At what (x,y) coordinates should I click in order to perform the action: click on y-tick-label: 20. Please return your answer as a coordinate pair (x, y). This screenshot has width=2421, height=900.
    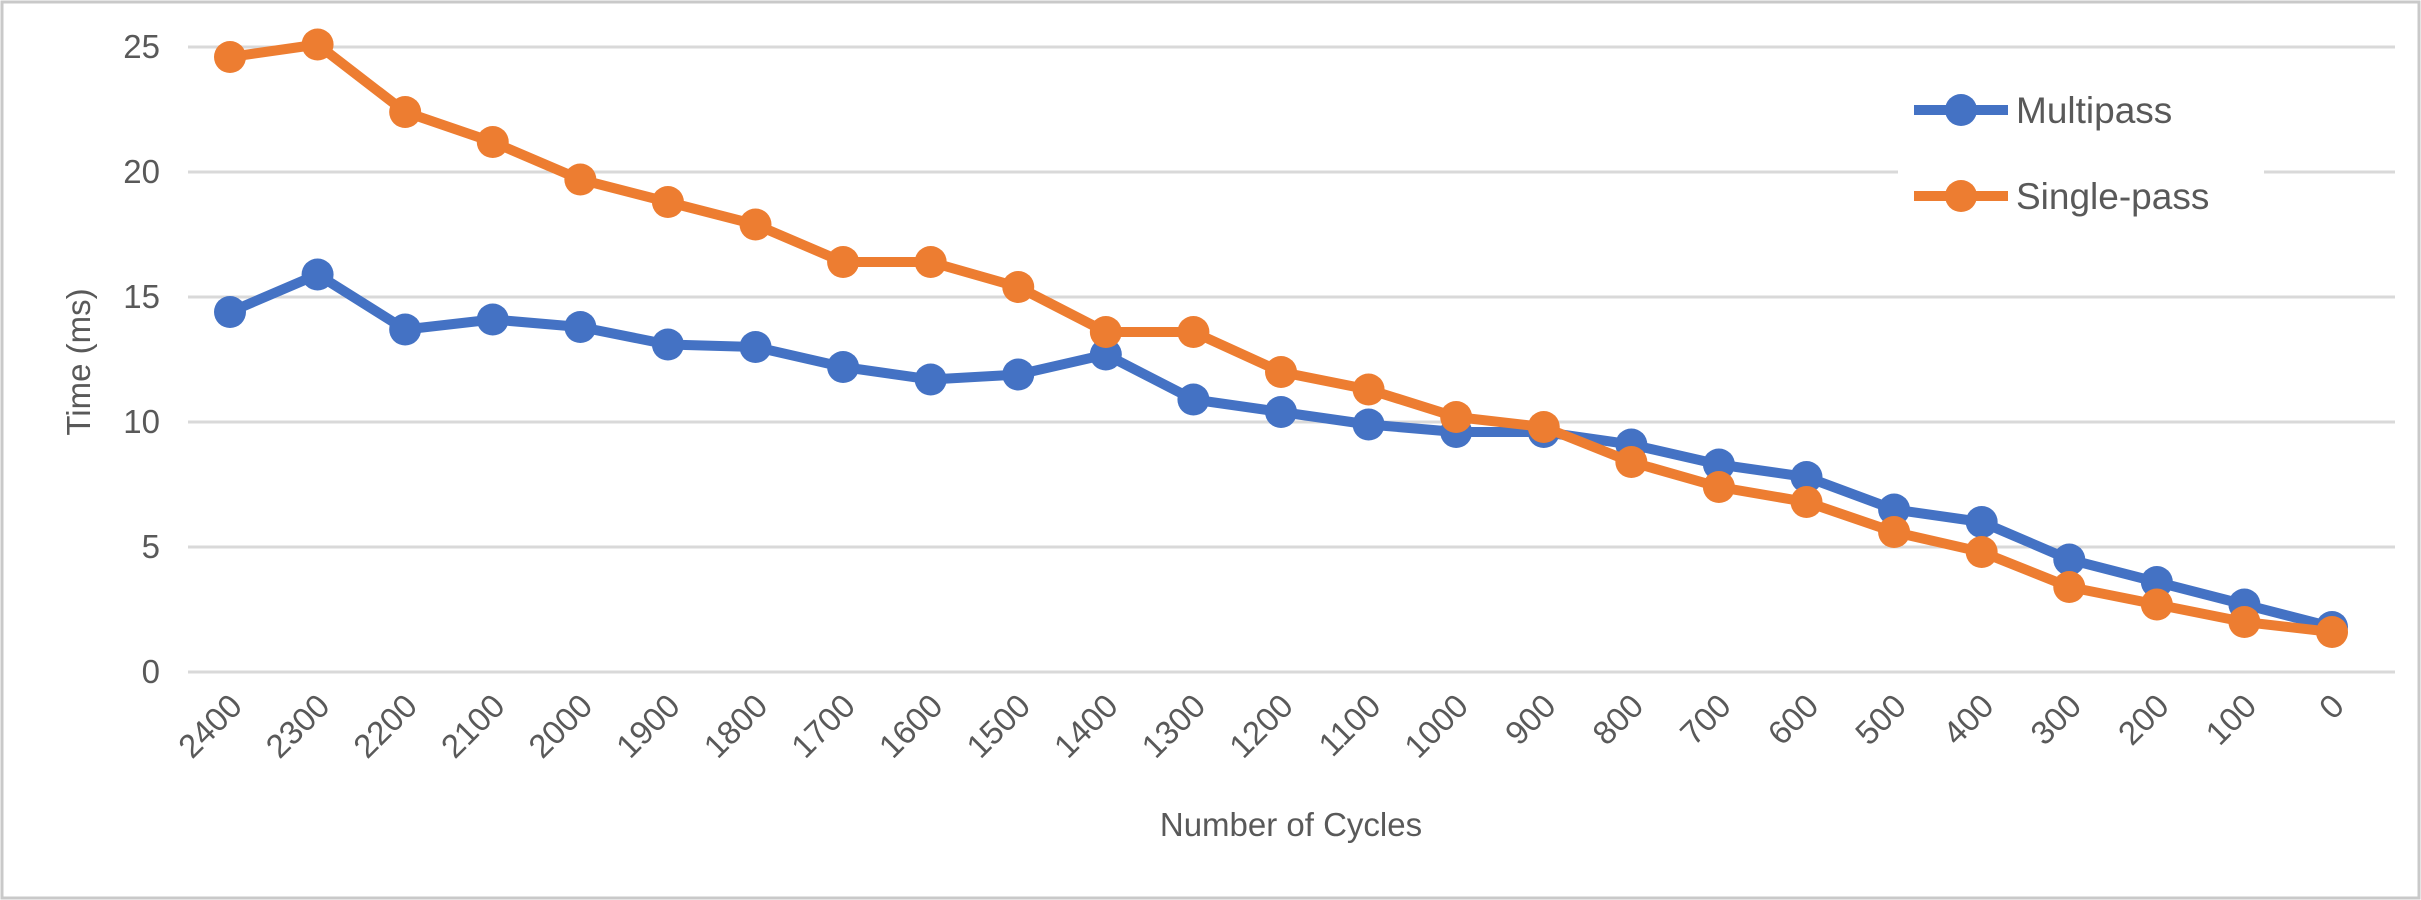
    Looking at the image, I should click on (141, 171).